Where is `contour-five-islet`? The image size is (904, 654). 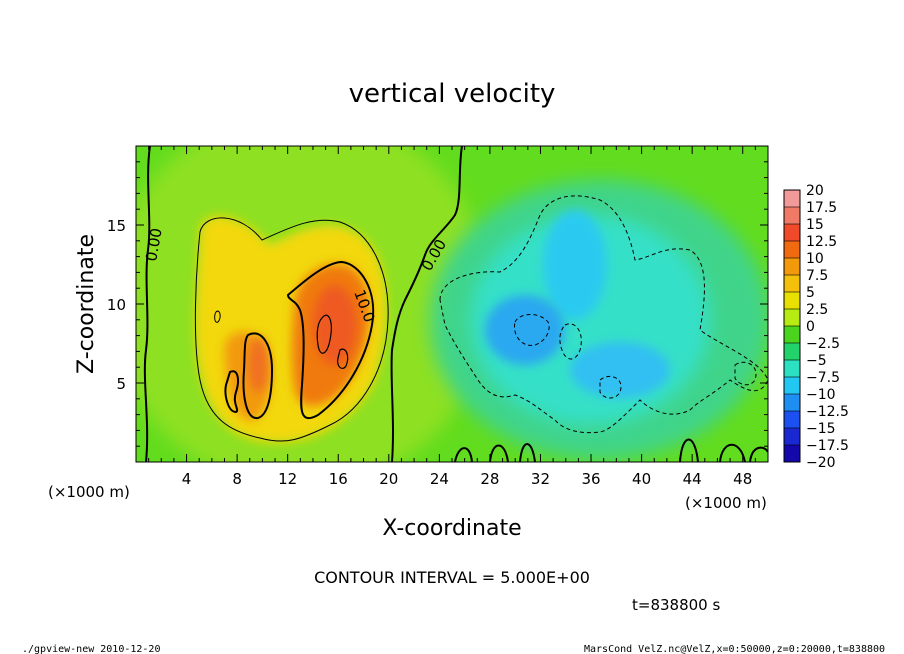
contour-five-islet is located at coordinates (217, 316).